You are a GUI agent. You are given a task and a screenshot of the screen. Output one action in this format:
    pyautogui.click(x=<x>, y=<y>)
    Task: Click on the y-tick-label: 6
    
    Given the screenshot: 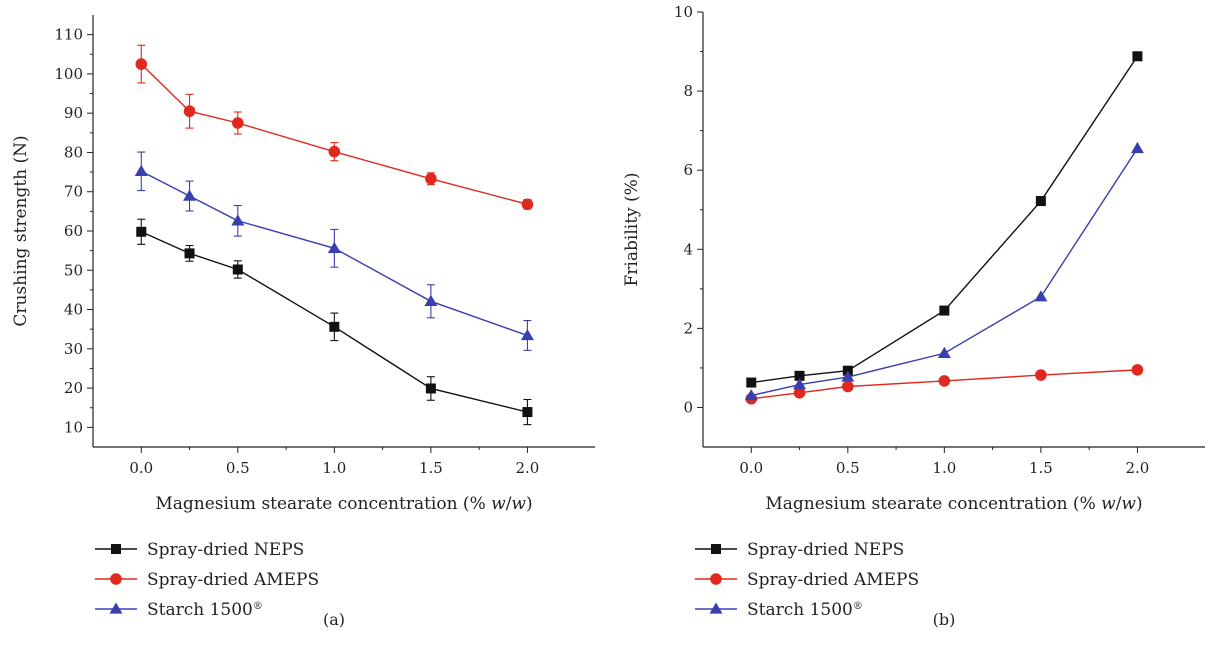 What is the action you would take?
    pyautogui.click(x=688, y=170)
    